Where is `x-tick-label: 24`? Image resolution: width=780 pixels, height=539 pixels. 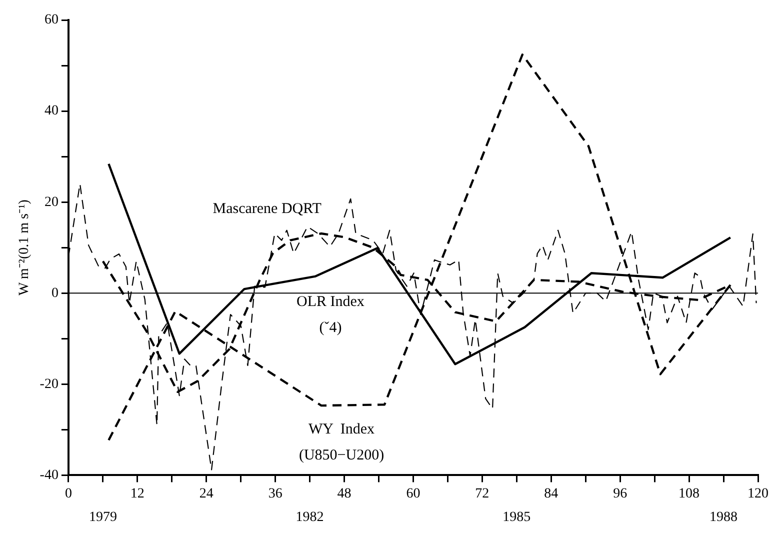
x-tick-label: 24 is located at coordinates (206, 494).